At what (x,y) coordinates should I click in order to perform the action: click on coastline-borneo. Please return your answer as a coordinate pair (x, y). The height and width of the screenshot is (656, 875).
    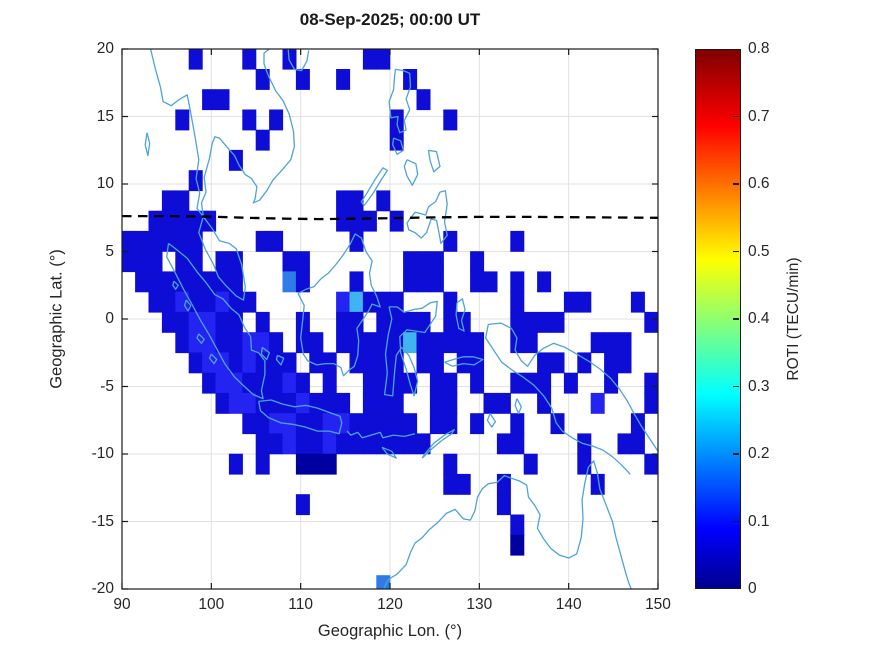
    Looking at the image, I should click on (339, 305).